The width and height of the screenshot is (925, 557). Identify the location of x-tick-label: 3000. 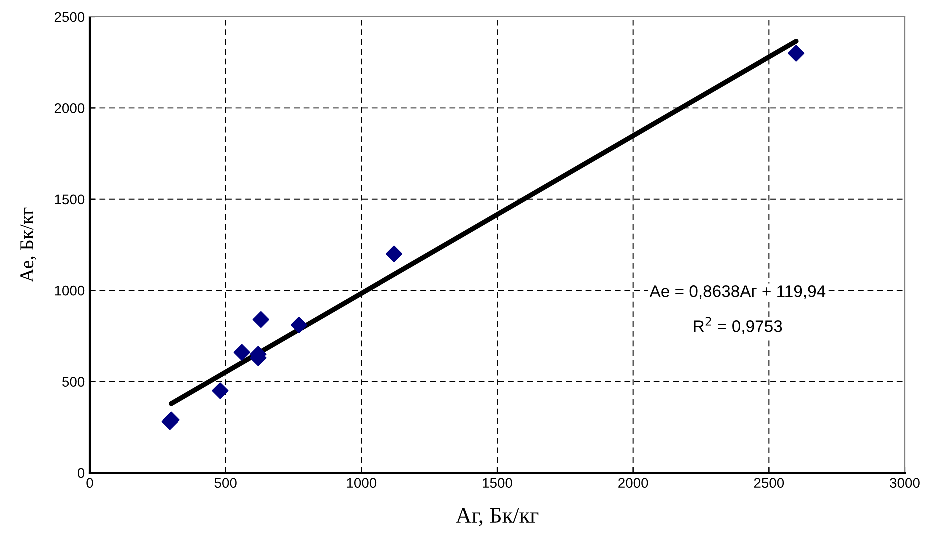
(905, 483).